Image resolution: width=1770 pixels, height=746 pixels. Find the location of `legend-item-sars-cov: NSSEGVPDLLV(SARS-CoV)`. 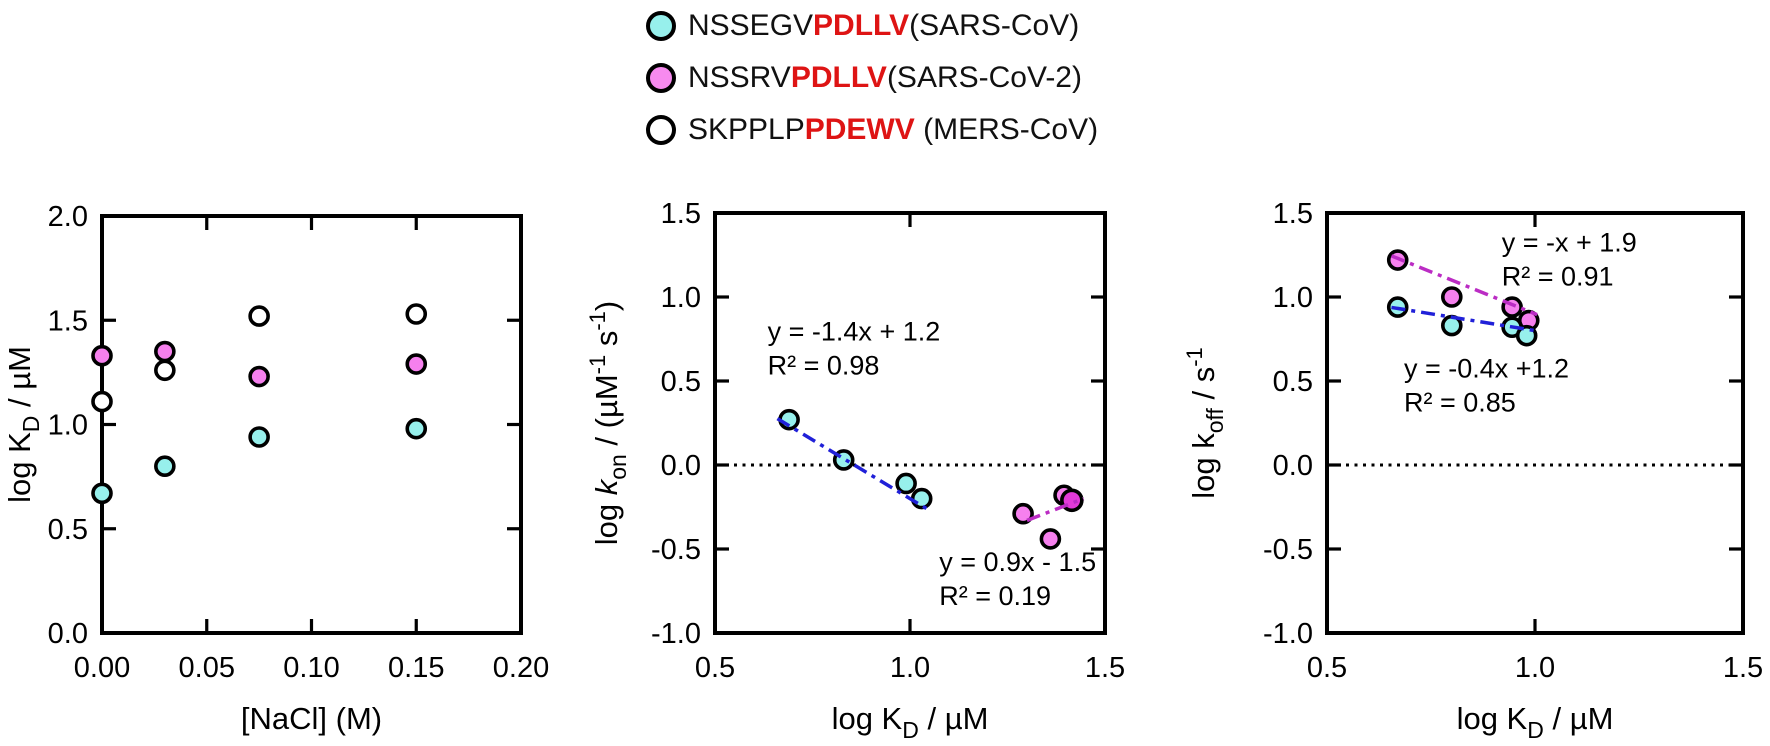

legend-item-sars-cov: NSSEGVPDLLV(SARS-CoV) is located at coordinates (872, 25).